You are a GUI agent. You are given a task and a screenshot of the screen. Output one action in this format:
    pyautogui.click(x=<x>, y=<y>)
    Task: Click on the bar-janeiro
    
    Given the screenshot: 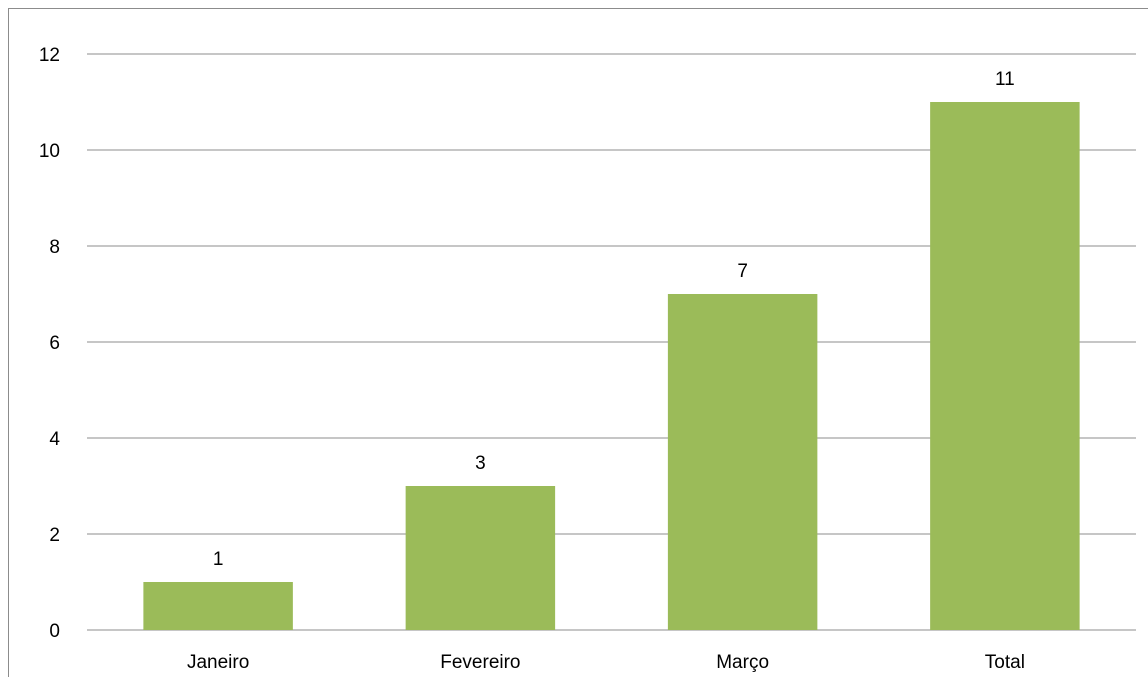 What is the action you would take?
    pyautogui.click(x=218, y=606)
    